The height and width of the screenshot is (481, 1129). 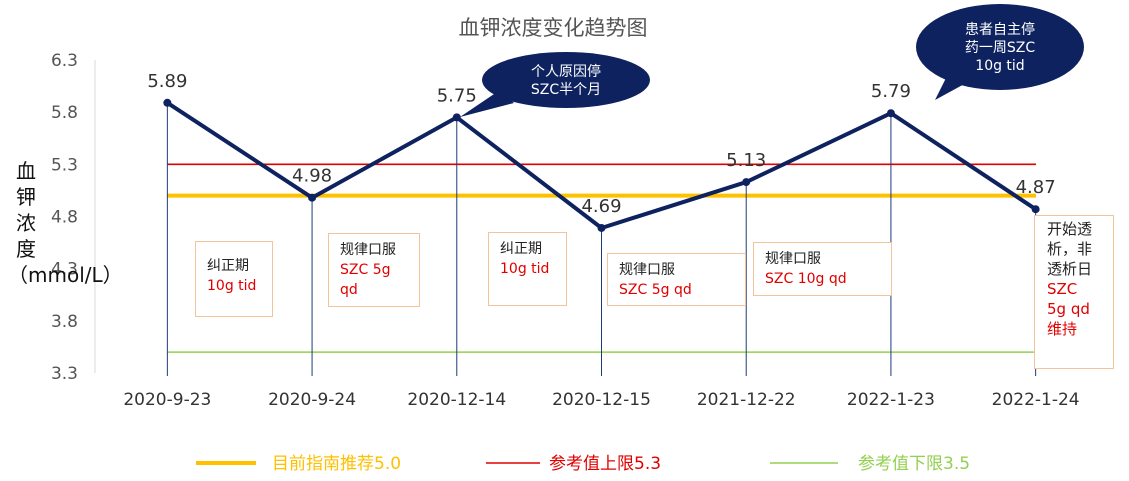 What do you see at coordinates (806, 279) in the screenshot?
I see `annotation-line: SZC 10g qd` at bounding box center [806, 279].